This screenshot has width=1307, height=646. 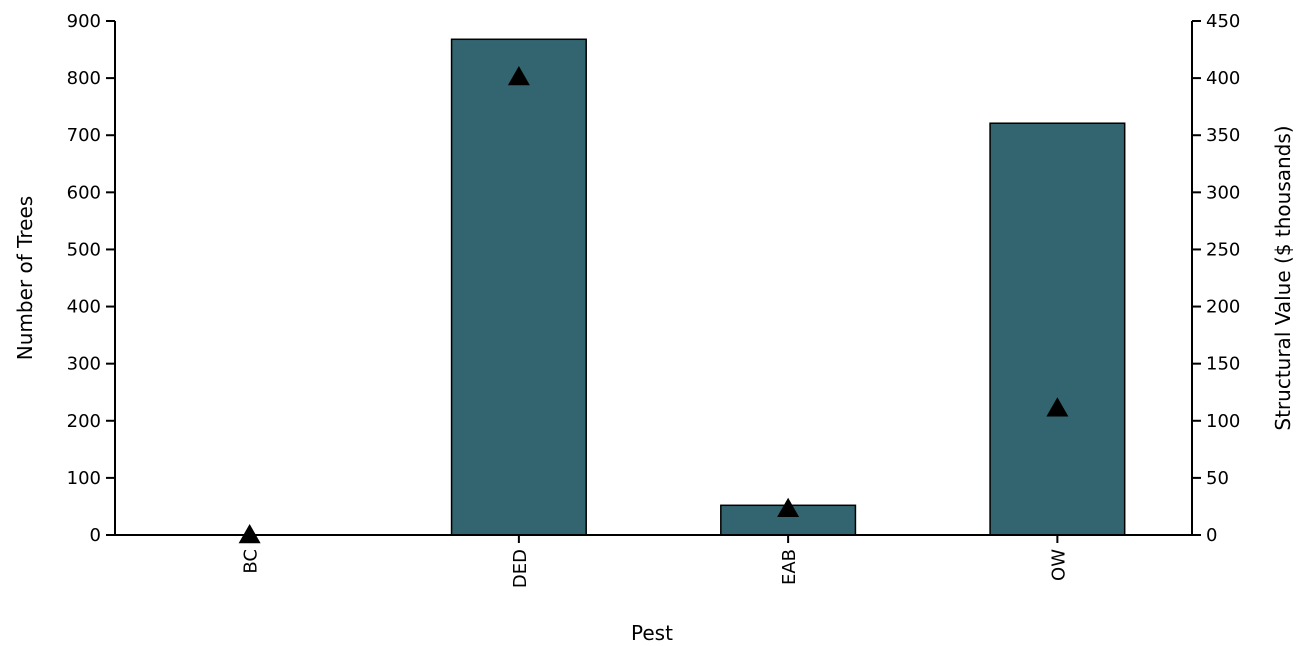 I want to click on bar-ded, so click(x=518, y=287).